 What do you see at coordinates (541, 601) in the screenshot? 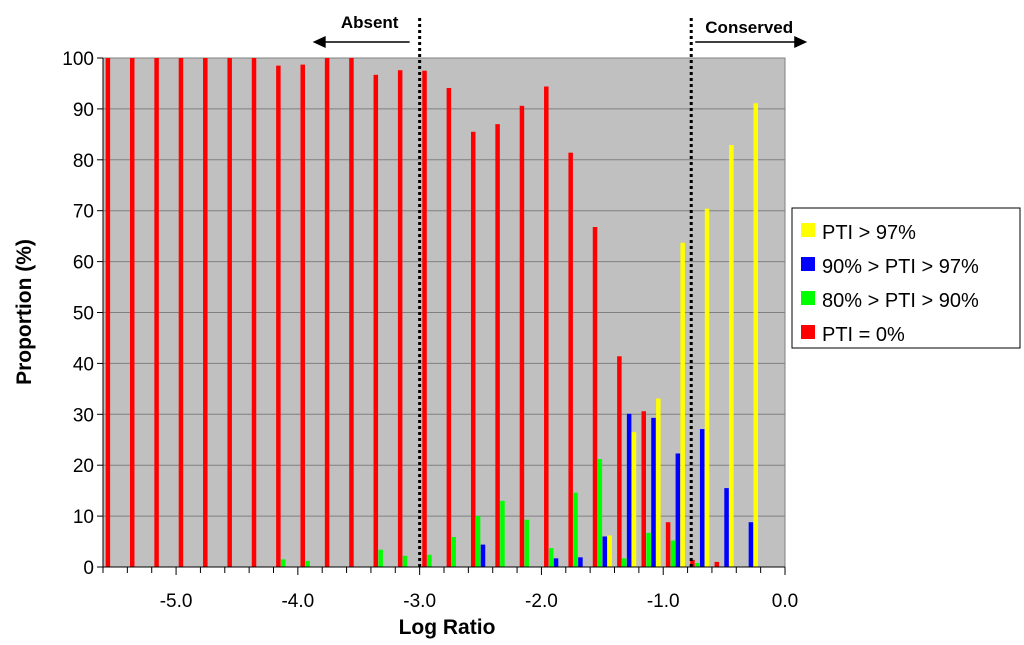
I see `x-tick-label: -2.0` at bounding box center [541, 601].